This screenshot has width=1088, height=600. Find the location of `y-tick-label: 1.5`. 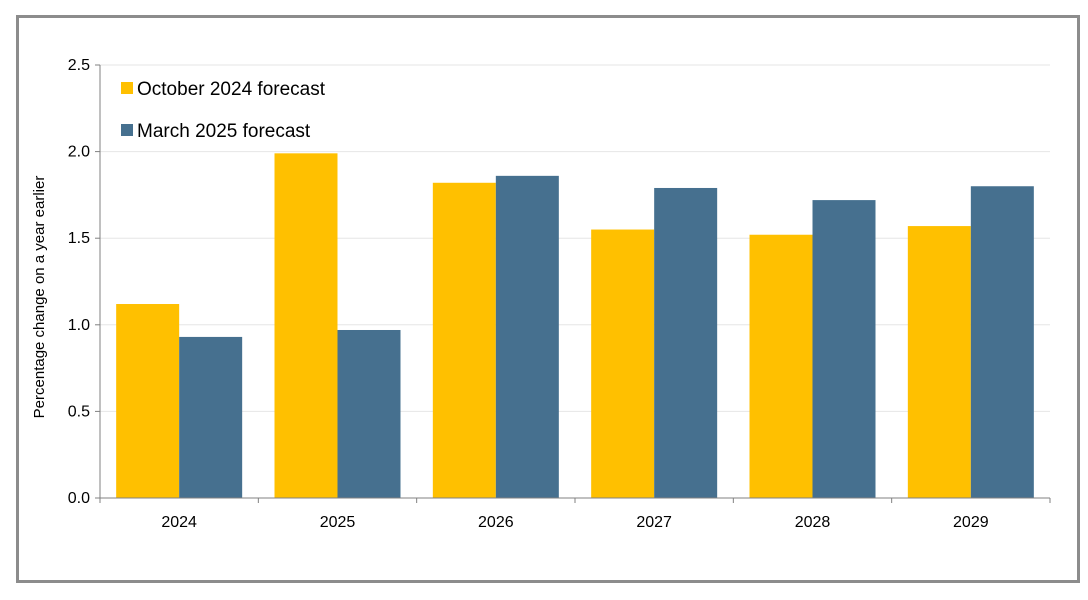

y-tick-label: 1.5 is located at coordinates (79, 238).